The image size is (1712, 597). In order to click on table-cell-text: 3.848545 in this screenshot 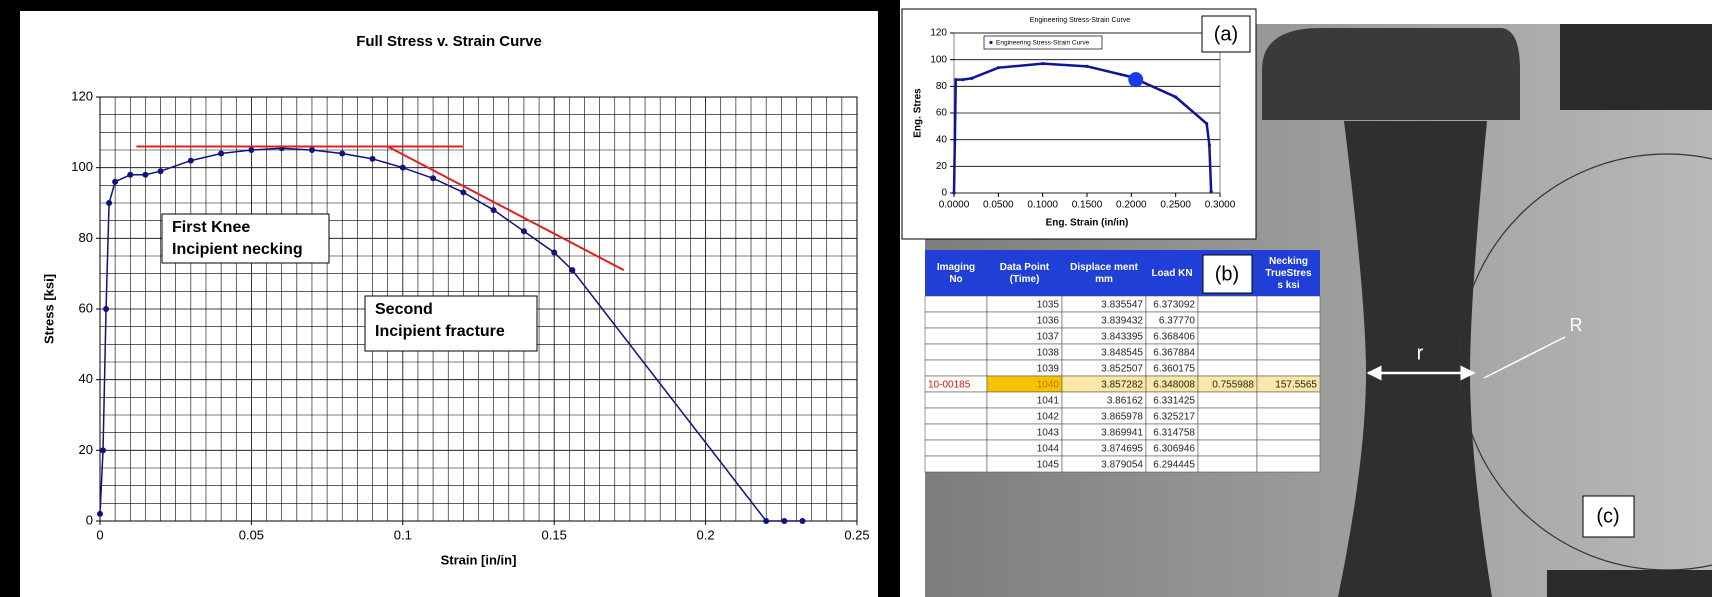, I will do `click(1122, 353)`.